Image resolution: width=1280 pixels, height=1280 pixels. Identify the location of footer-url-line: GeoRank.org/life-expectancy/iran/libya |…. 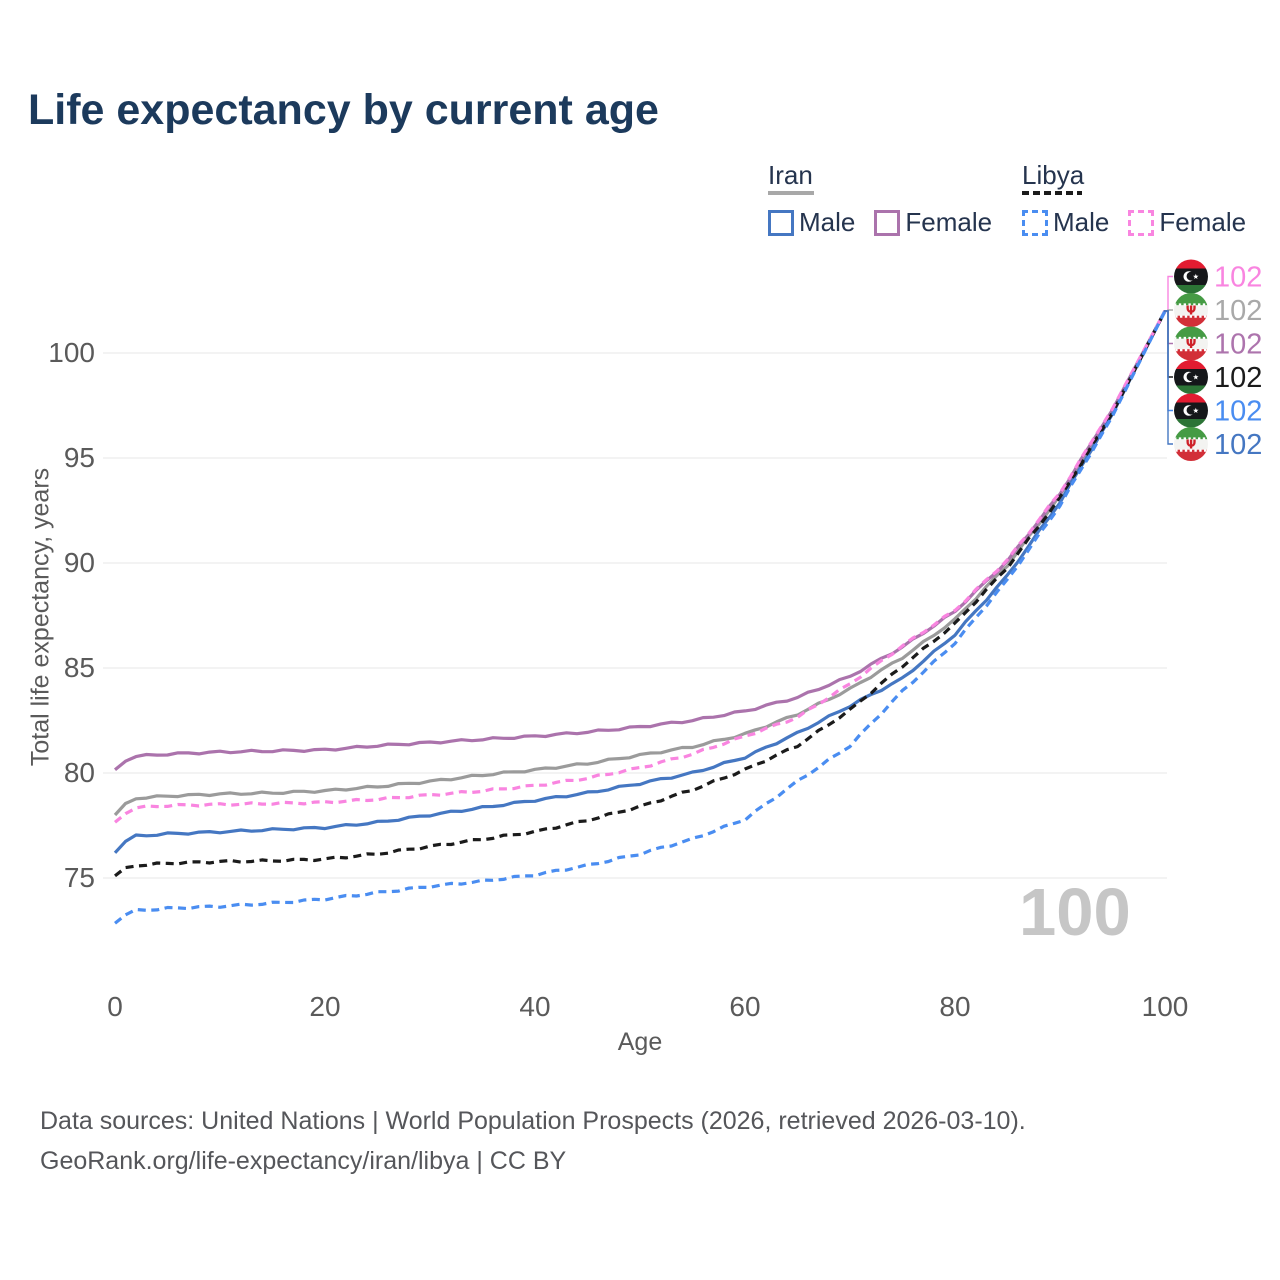
(303, 1161).